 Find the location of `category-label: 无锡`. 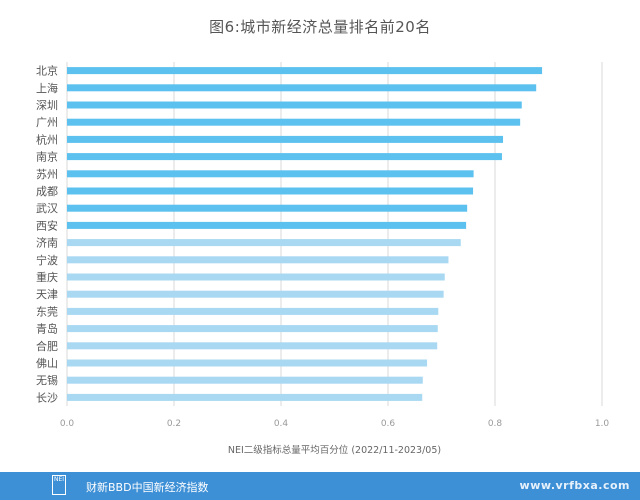

category-label: 无锡 is located at coordinates (47, 380).